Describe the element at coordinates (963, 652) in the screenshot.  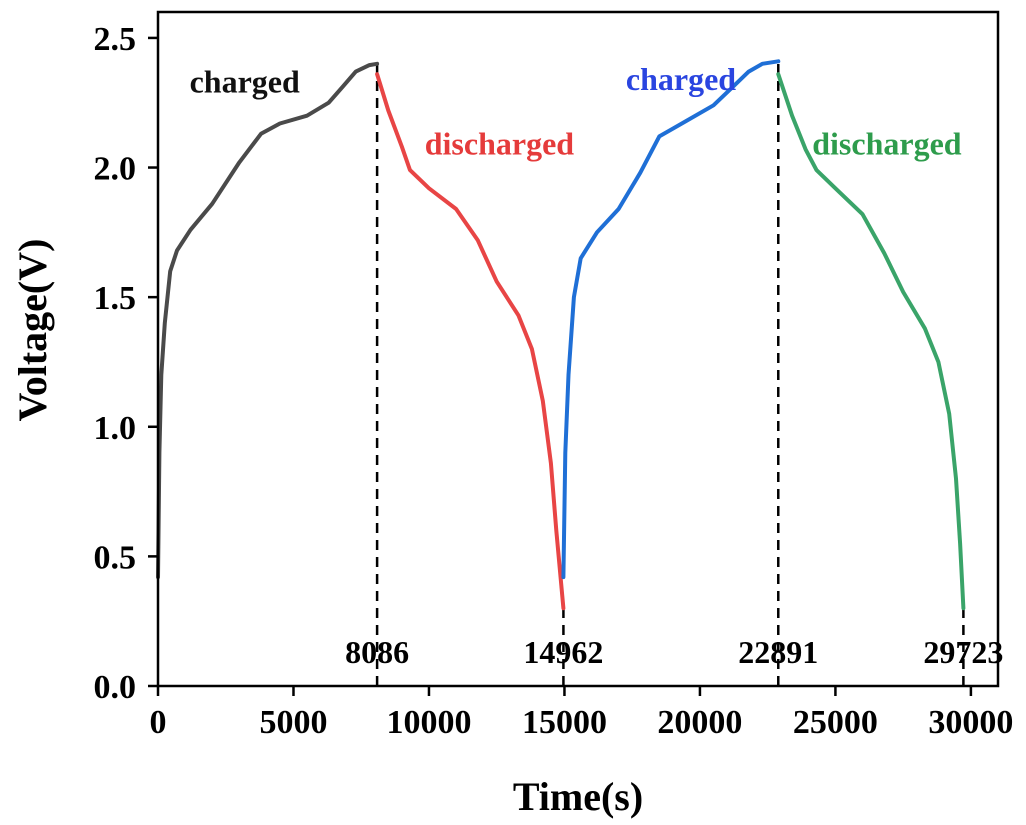
I see `marker-label-29723: 29723` at that location.